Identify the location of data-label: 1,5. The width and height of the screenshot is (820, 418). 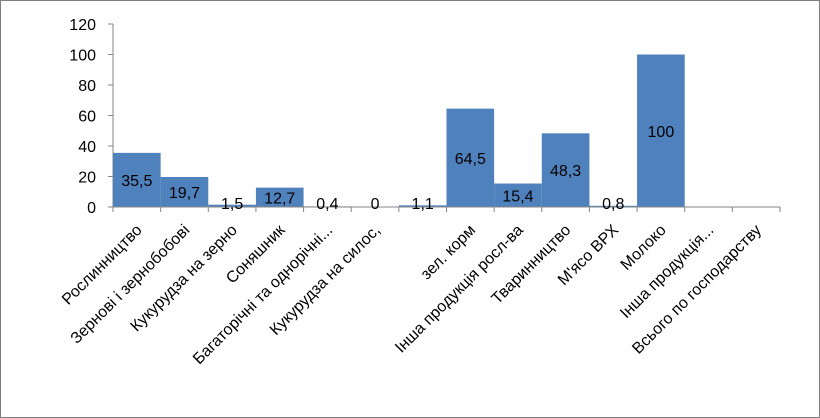
(232, 204).